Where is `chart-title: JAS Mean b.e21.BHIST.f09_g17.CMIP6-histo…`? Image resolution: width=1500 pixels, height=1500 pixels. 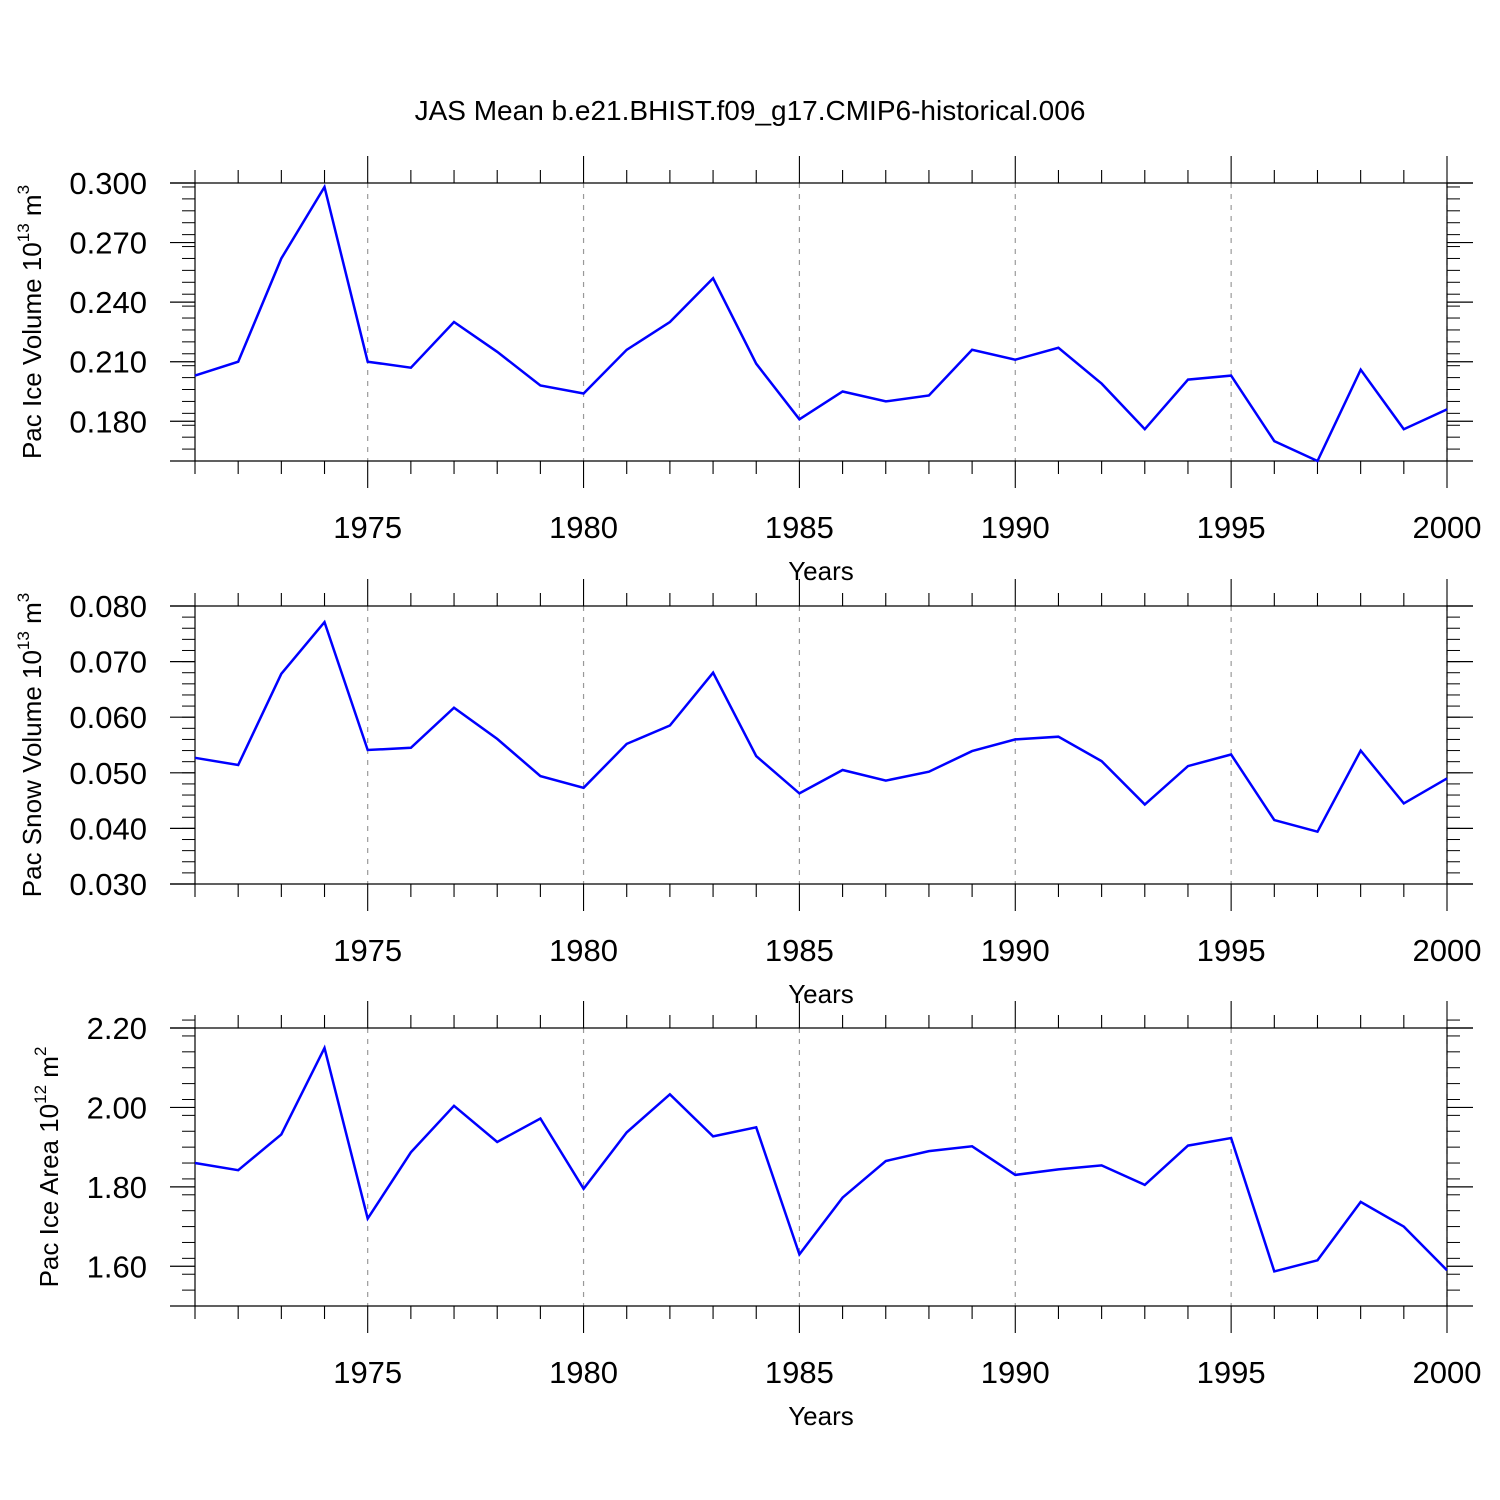 chart-title: JAS Mean b.e21.BHIST.f09_g17.CMIP6-histo… is located at coordinates (750, 110).